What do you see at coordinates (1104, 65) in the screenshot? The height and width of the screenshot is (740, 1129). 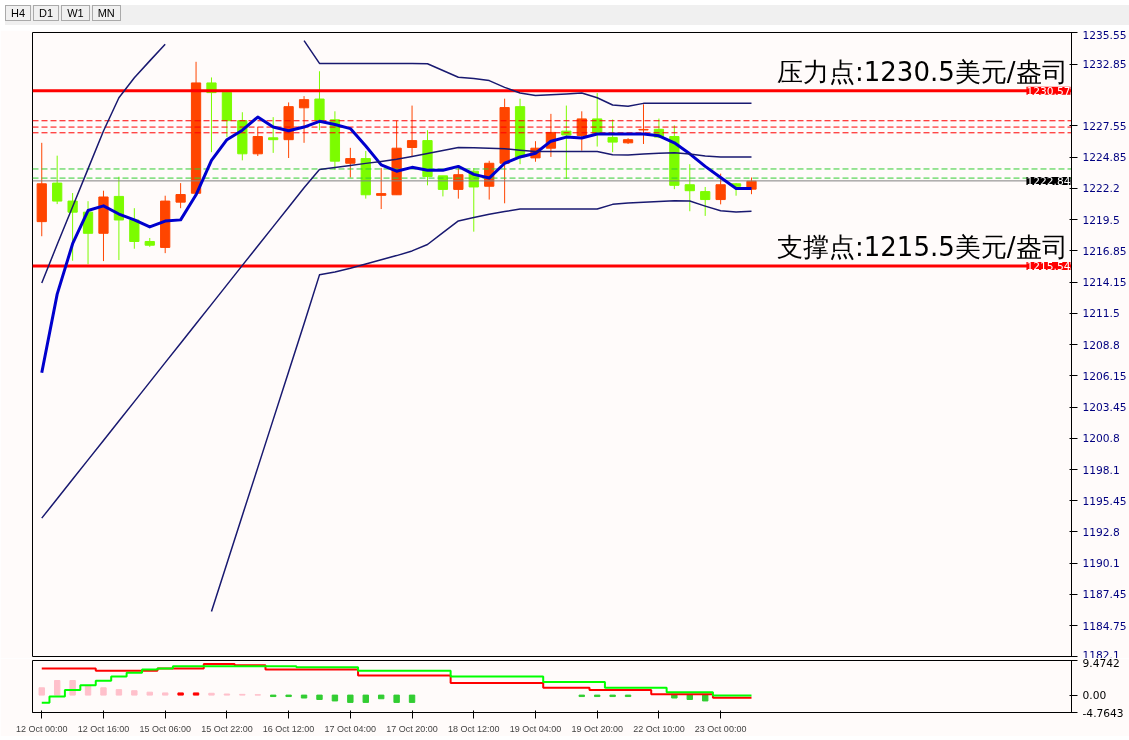 I see `y-tick-label: 1232.85` at bounding box center [1104, 65].